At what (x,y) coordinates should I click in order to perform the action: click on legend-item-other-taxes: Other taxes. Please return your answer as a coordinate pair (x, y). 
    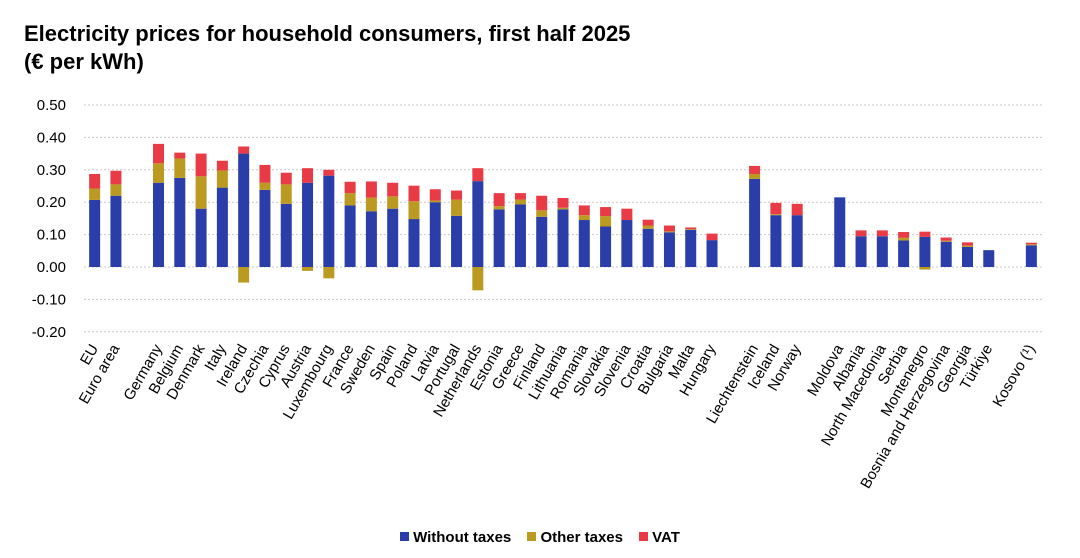
    Looking at the image, I should click on (575, 537).